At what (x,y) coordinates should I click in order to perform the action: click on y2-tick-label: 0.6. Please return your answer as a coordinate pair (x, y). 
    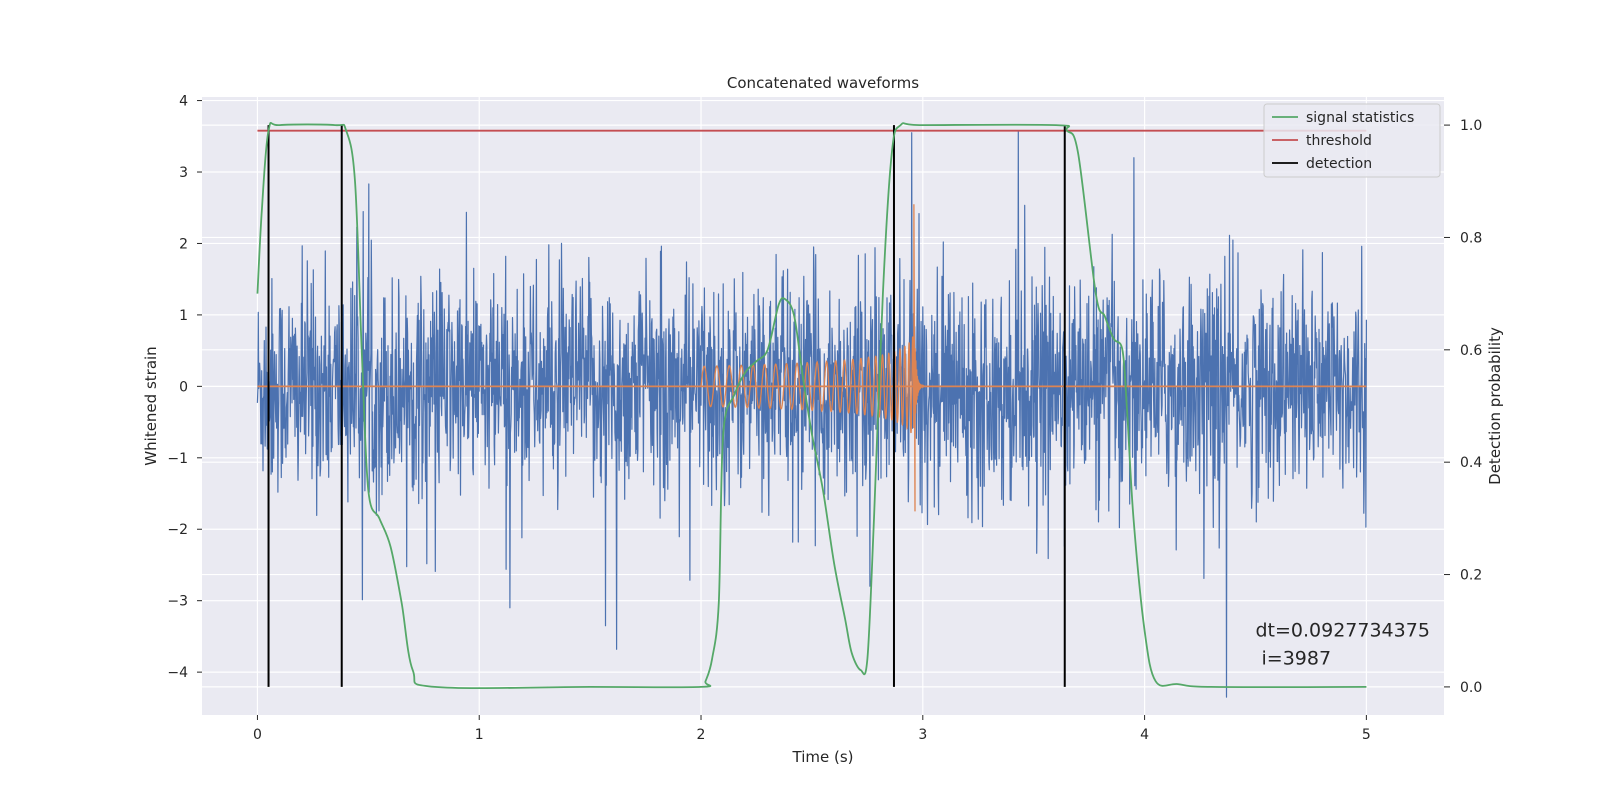
    Looking at the image, I should click on (1471, 351).